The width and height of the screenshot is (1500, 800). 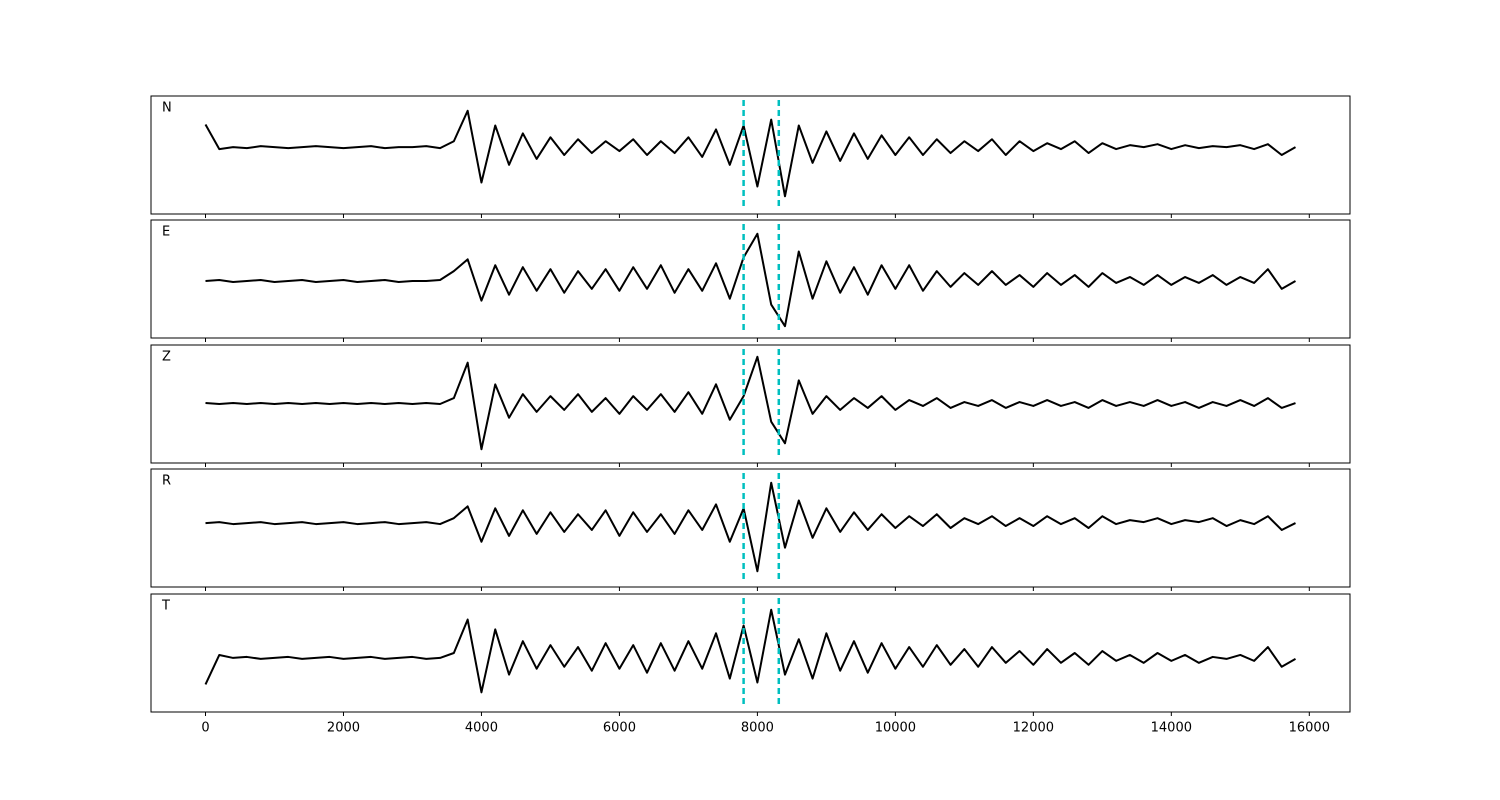 What do you see at coordinates (1033, 728) in the screenshot?
I see `x-tick-label: 12000` at bounding box center [1033, 728].